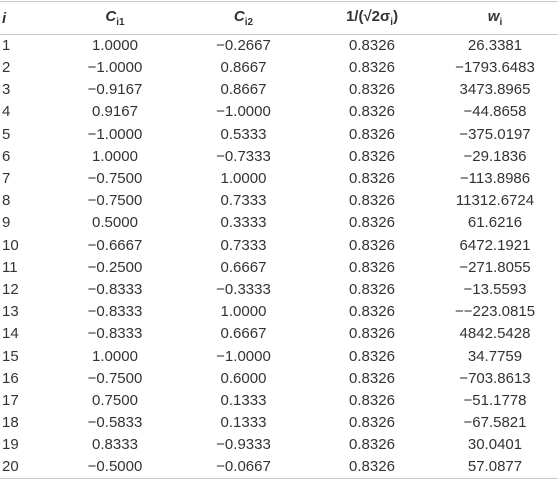 This screenshot has width=558, height=490. Describe the element at coordinates (279, 246) in the screenshot. I see `table-row: 10 −0.6667 0.7333 0.8326 6472.1921` at that location.